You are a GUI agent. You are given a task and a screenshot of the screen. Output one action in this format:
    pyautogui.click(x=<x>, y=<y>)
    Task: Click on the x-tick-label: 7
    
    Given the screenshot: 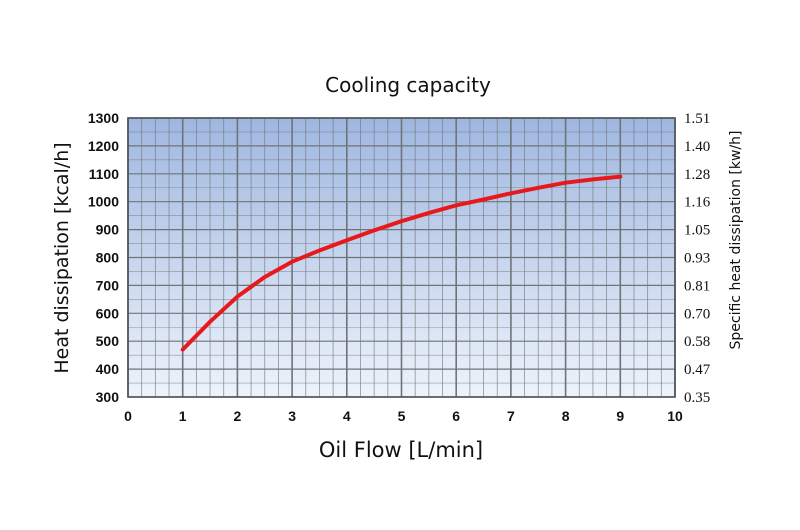 What is the action you would take?
    pyautogui.click(x=511, y=416)
    